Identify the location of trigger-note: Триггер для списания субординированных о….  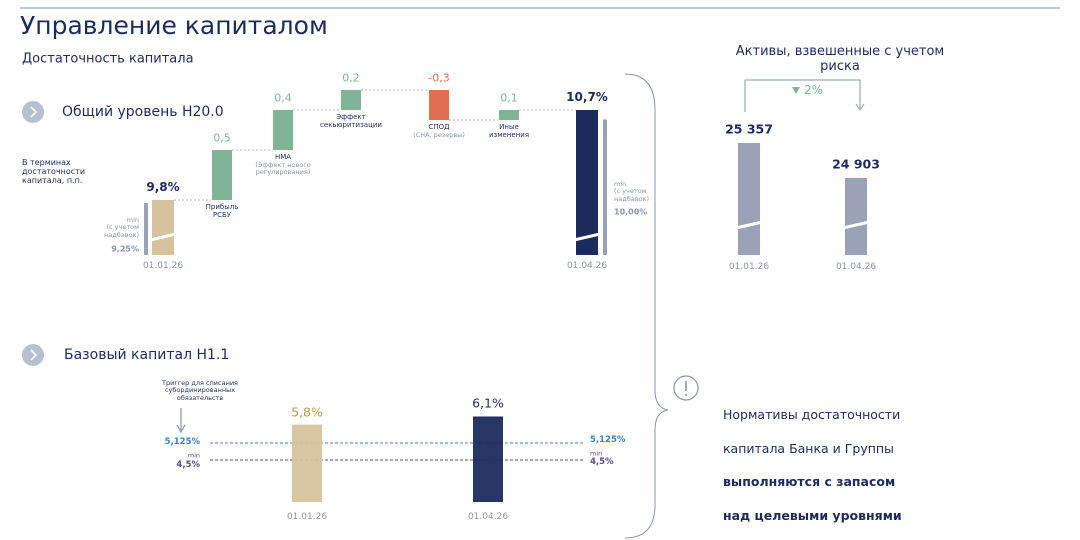
(200, 390).